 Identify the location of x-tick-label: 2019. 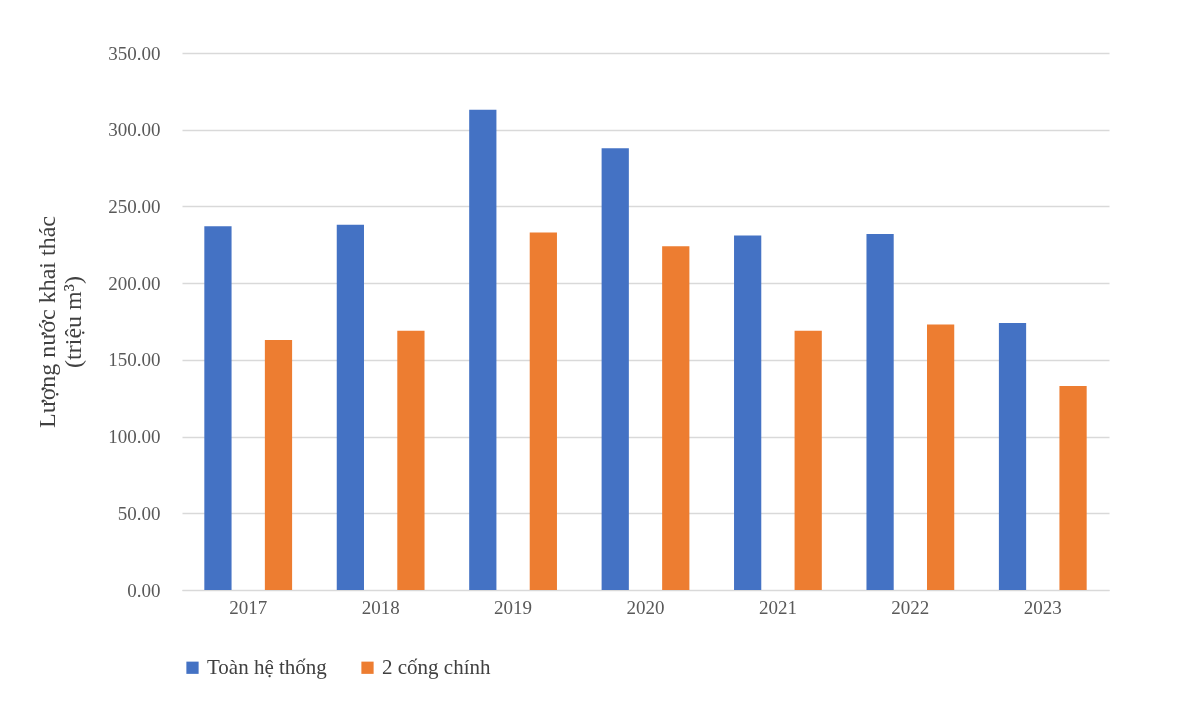
(513, 607).